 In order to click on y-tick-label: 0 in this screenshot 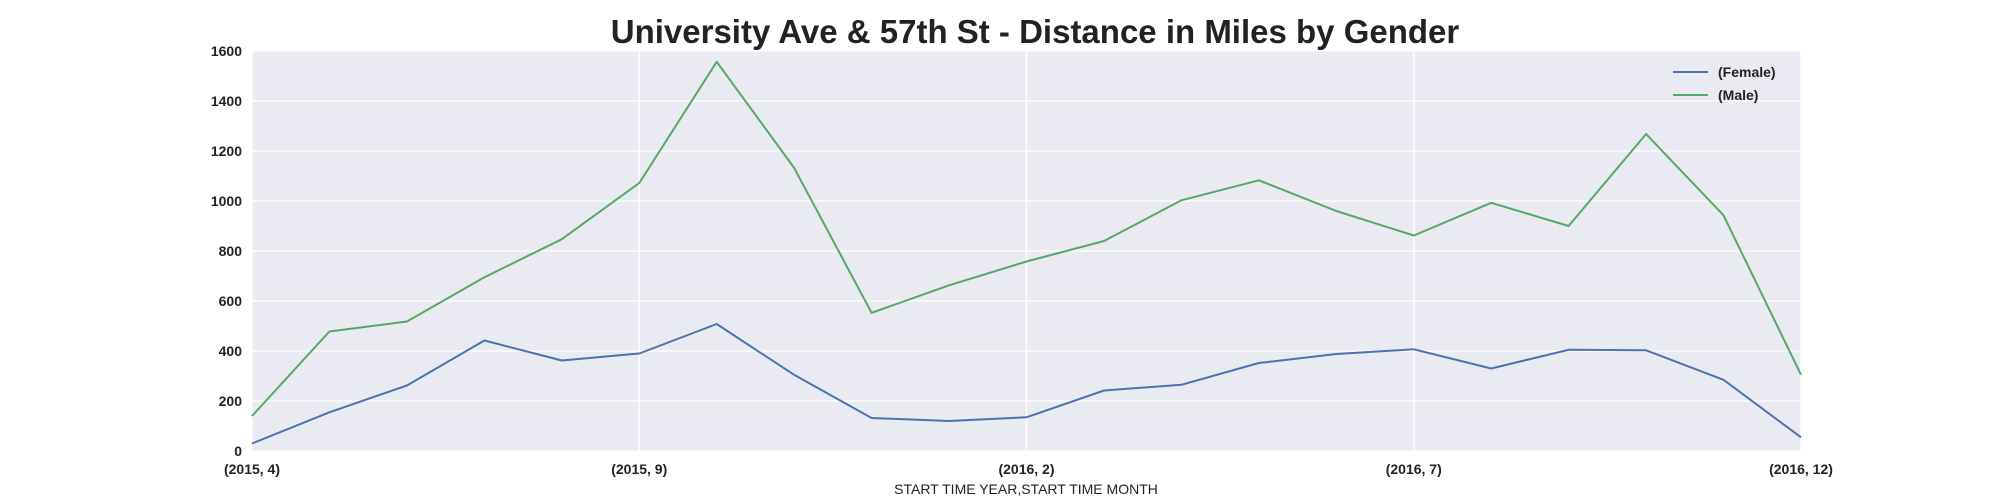, I will do `click(238, 451)`.